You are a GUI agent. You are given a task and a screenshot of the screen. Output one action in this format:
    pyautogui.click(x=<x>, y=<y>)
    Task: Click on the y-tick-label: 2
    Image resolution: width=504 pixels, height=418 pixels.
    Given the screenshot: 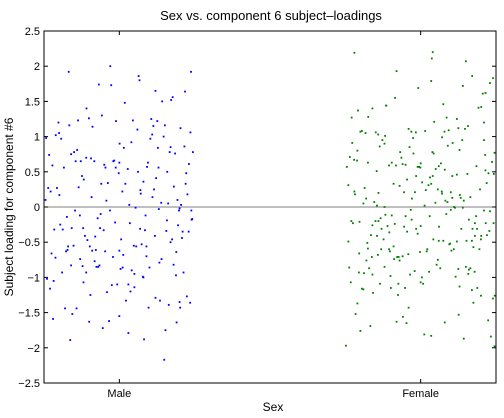 What is the action you would take?
    pyautogui.click(x=37, y=67)
    